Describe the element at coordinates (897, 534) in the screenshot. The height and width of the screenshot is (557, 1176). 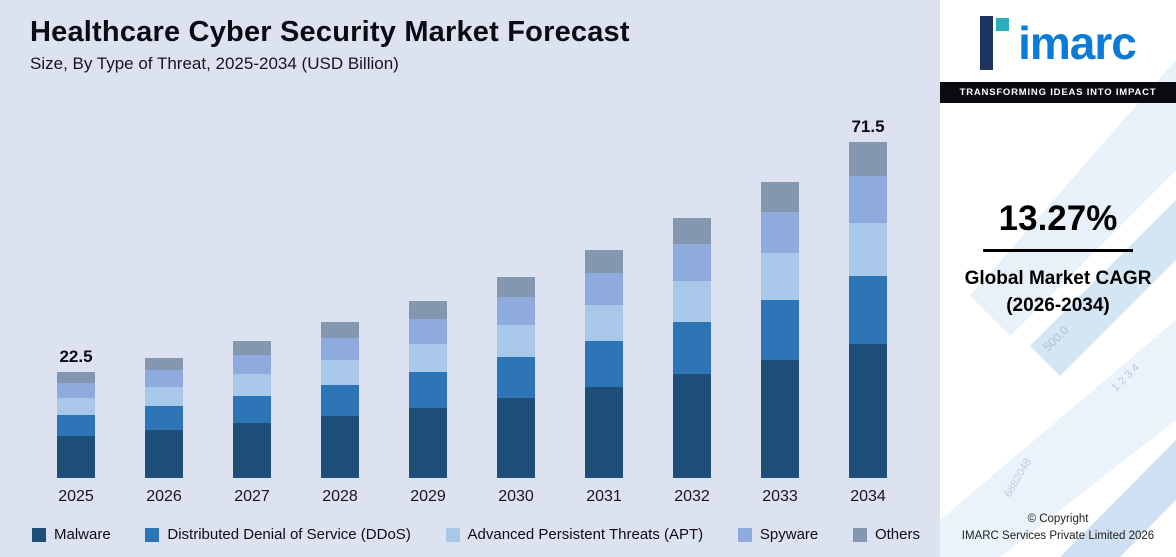
I see `legend-label: Others` at that location.